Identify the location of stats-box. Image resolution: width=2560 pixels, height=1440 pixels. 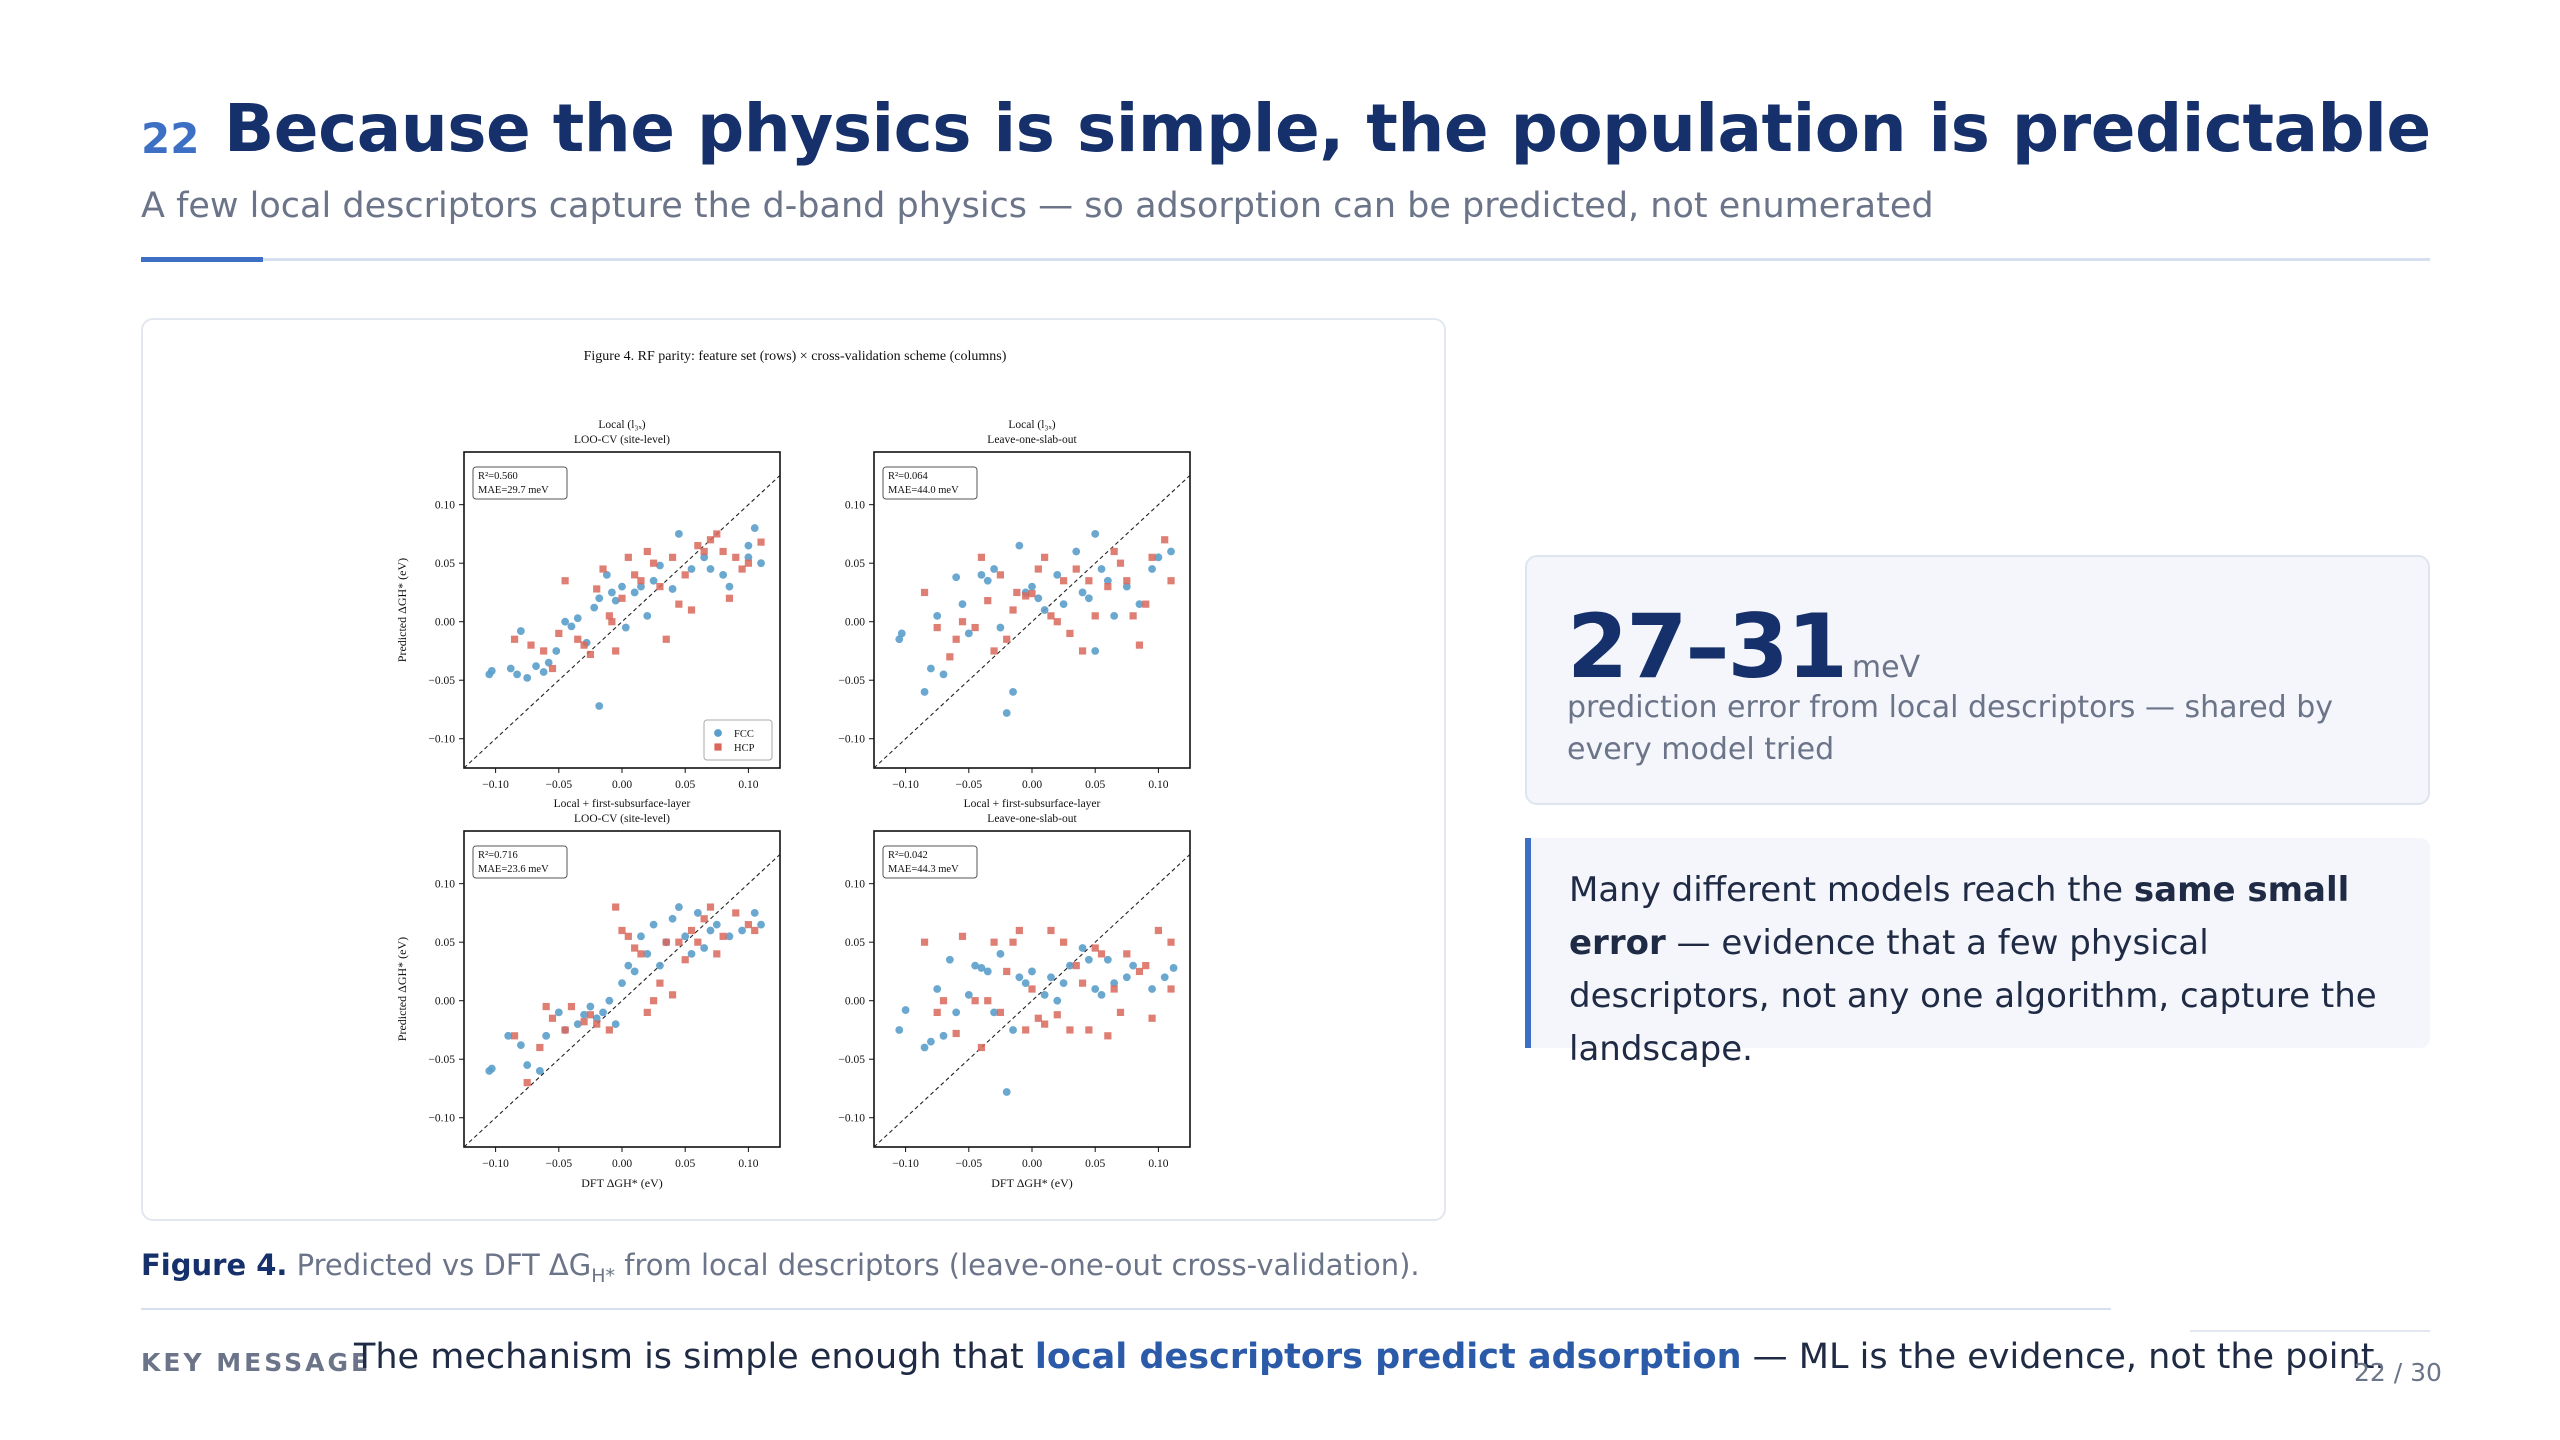
(520, 483).